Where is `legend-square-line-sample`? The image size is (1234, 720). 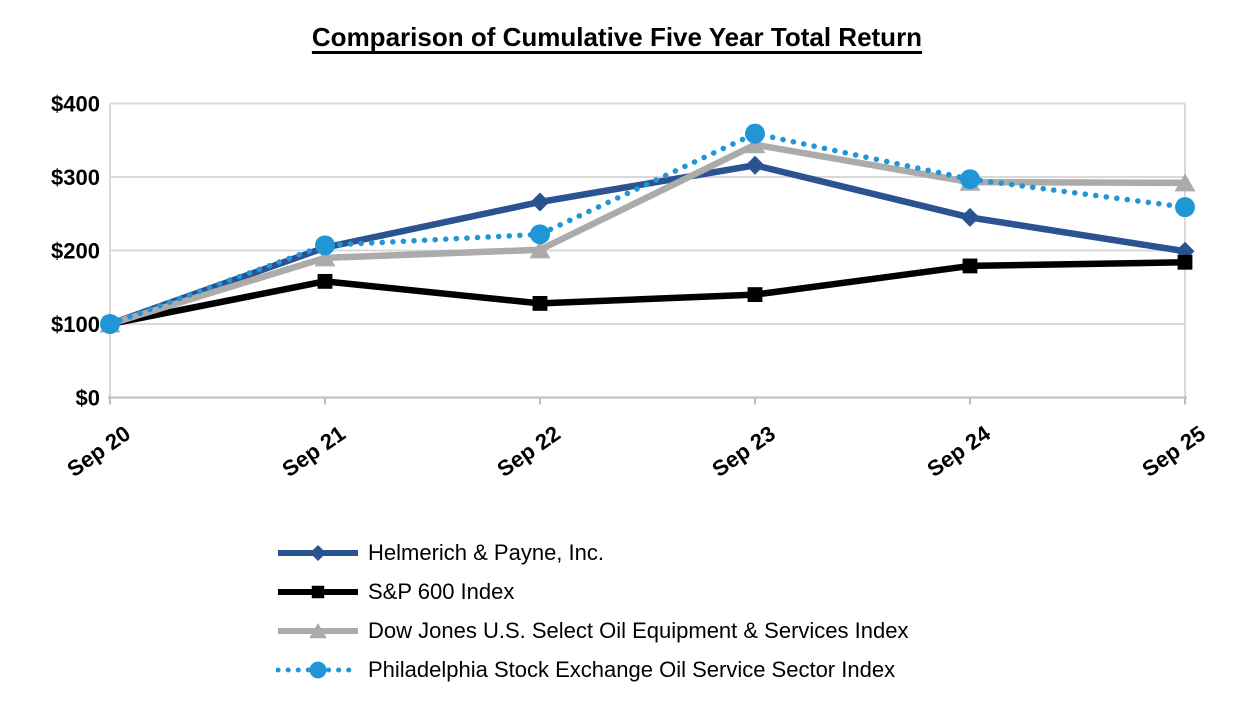 legend-square-line-sample is located at coordinates (318, 591).